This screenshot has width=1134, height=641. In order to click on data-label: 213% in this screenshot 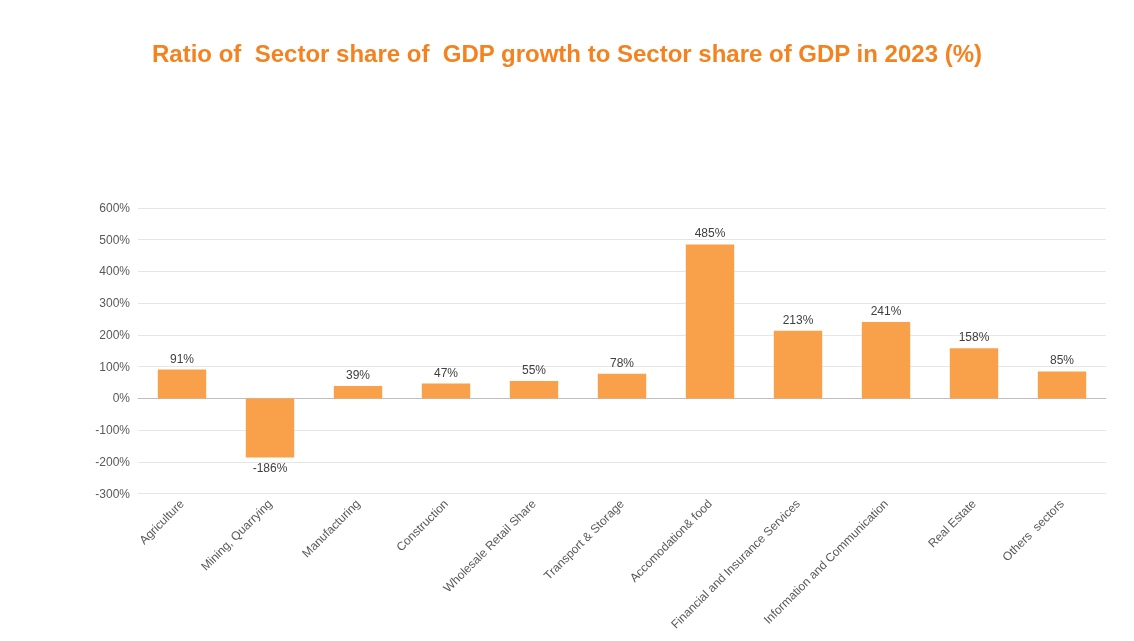, I will do `click(798, 319)`.